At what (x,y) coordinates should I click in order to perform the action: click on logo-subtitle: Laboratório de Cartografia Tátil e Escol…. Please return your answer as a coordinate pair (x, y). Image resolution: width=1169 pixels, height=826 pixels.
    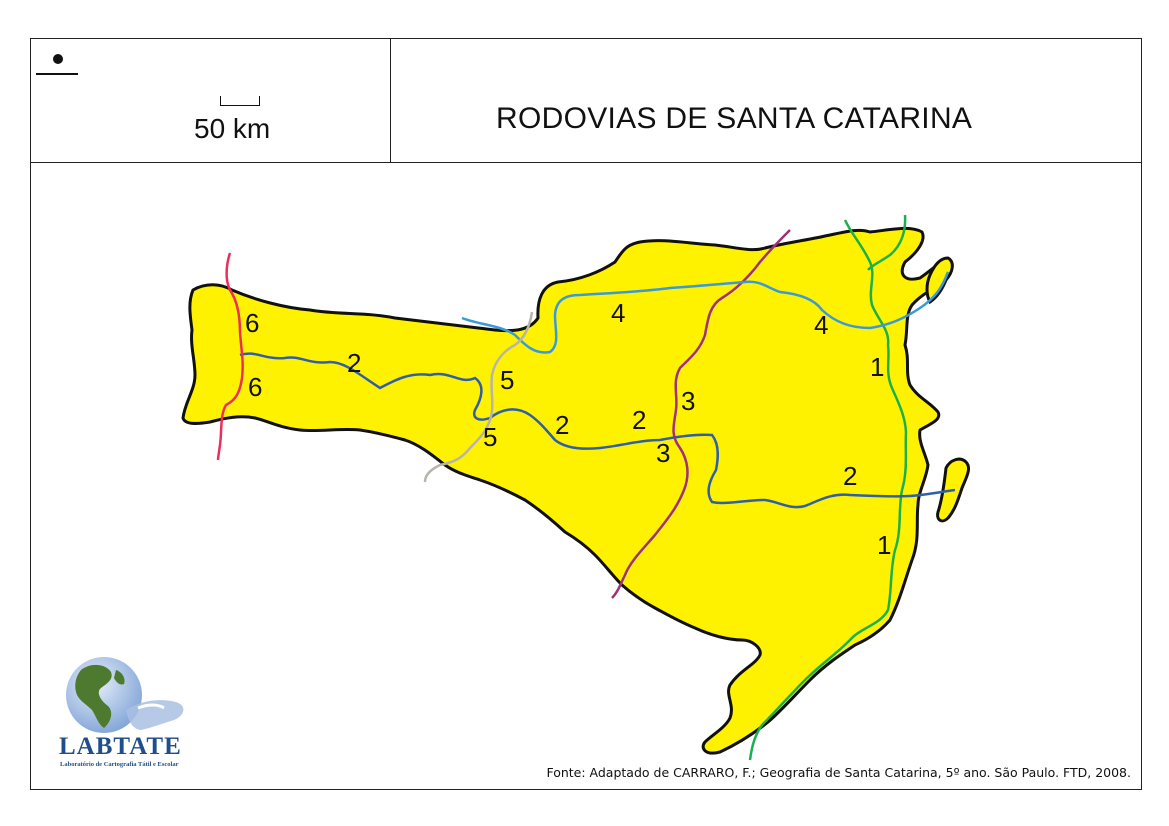
    Looking at the image, I should click on (119, 764).